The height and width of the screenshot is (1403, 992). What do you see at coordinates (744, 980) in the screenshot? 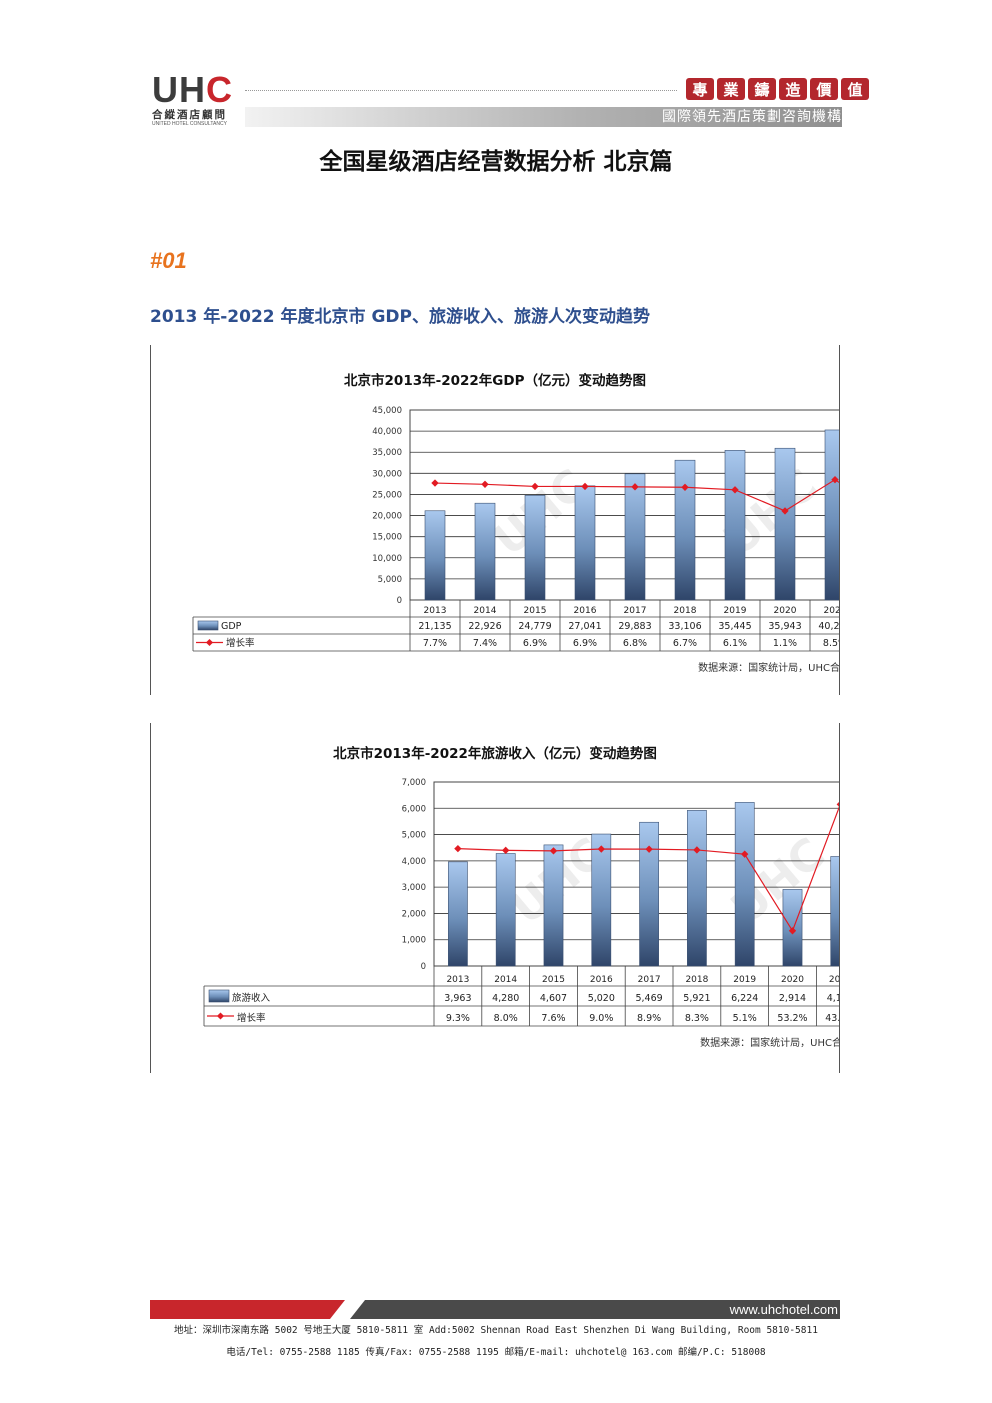
I see `x-tick-label: 2019` at bounding box center [744, 980].